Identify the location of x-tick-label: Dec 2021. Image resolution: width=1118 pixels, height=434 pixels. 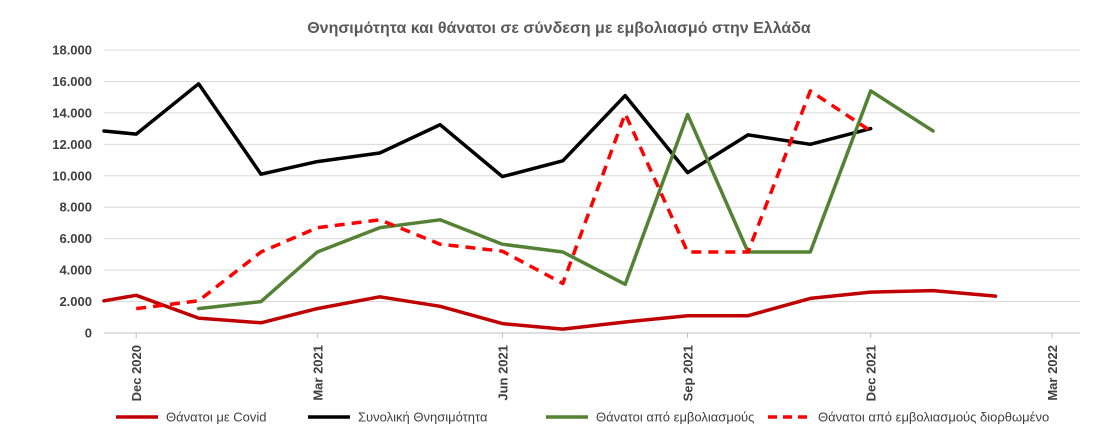
(871, 373).